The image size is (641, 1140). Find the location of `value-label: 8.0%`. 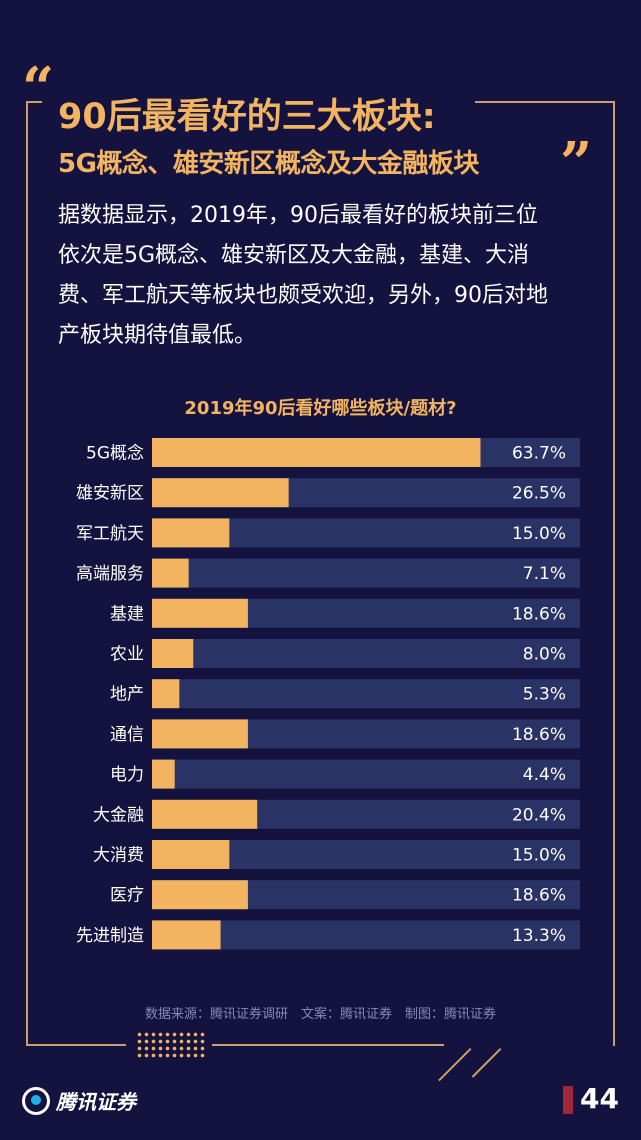

value-label: 8.0% is located at coordinates (544, 655).